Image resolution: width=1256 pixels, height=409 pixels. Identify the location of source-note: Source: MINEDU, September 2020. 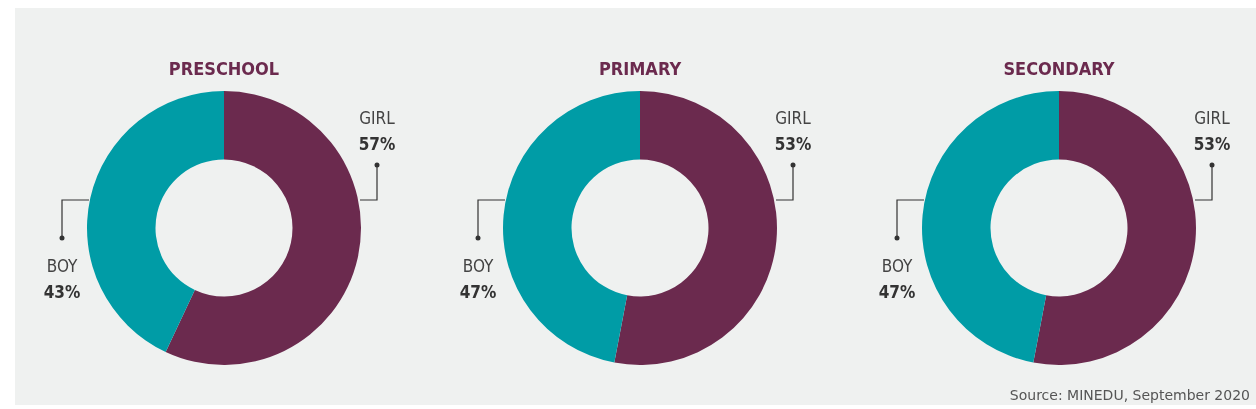
(1129, 395).